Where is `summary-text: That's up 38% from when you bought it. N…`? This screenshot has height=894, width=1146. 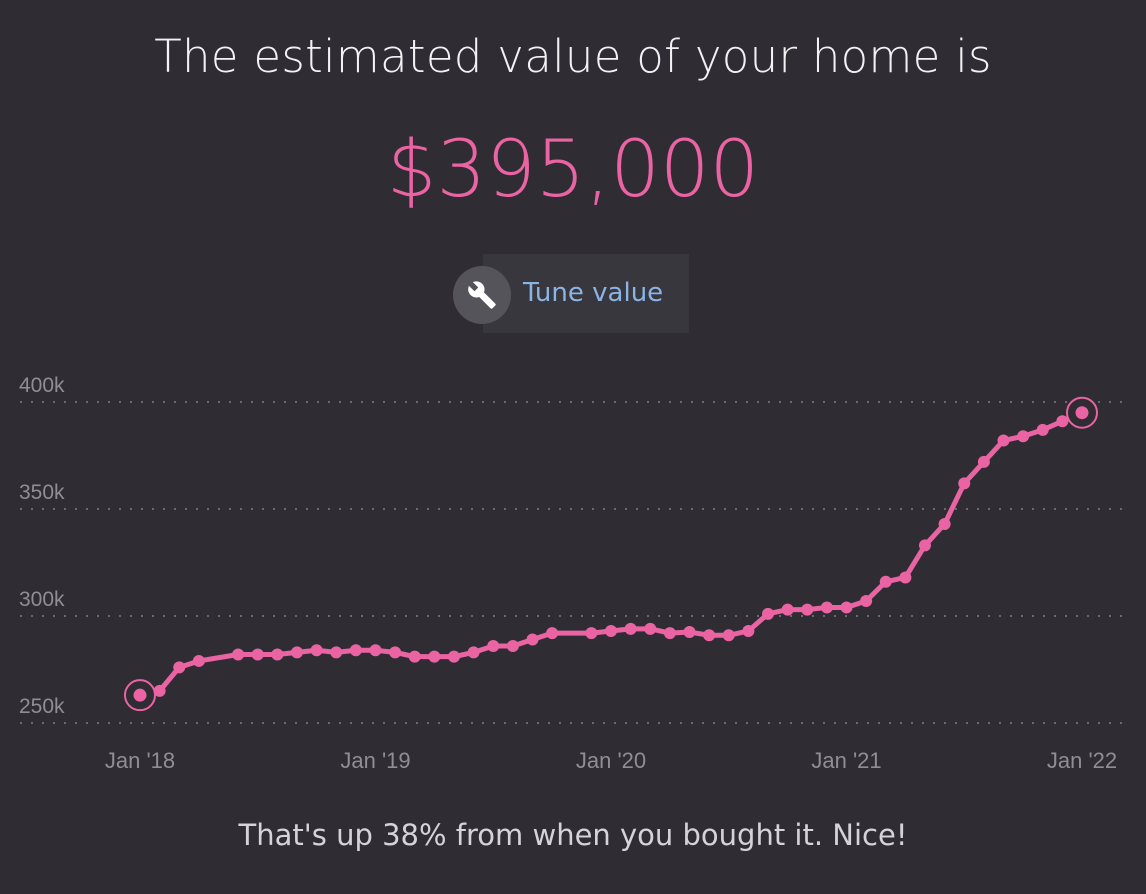 summary-text: That's up 38% from when you bought it. N… is located at coordinates (573, 835).